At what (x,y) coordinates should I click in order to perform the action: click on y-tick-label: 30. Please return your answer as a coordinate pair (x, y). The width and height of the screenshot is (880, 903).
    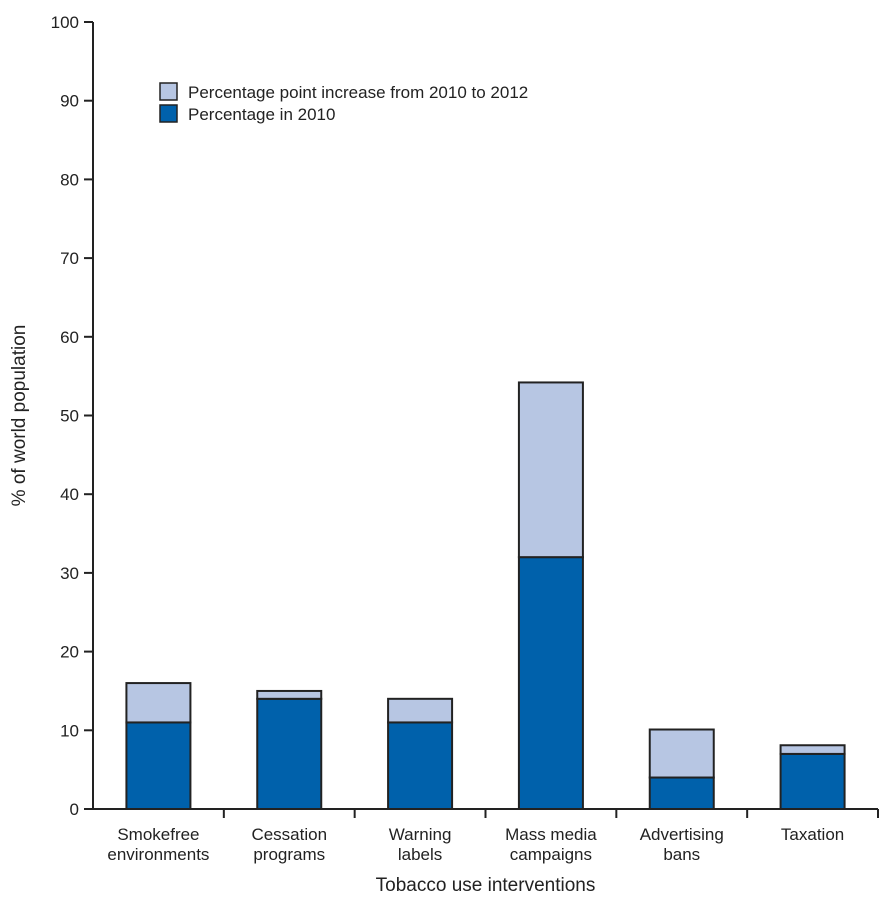
    Looking at the image, I should click on (69, 573).